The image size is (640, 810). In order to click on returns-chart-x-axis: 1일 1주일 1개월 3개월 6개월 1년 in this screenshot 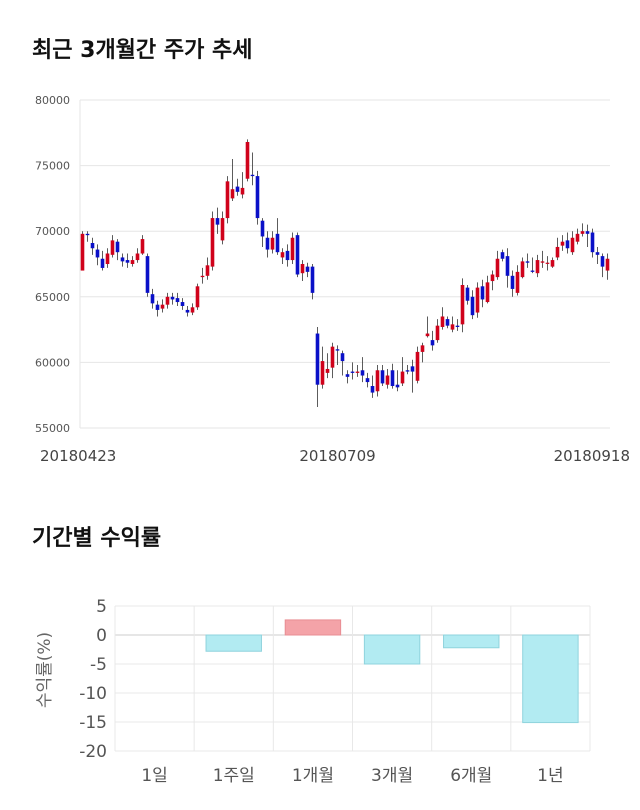, I will do `click(352, 776)`.